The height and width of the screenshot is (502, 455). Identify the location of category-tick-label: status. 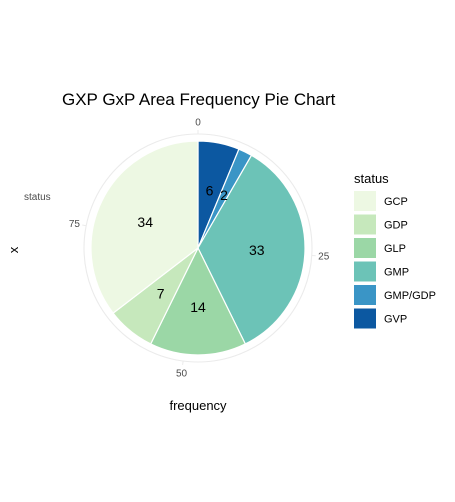
(37, 197).